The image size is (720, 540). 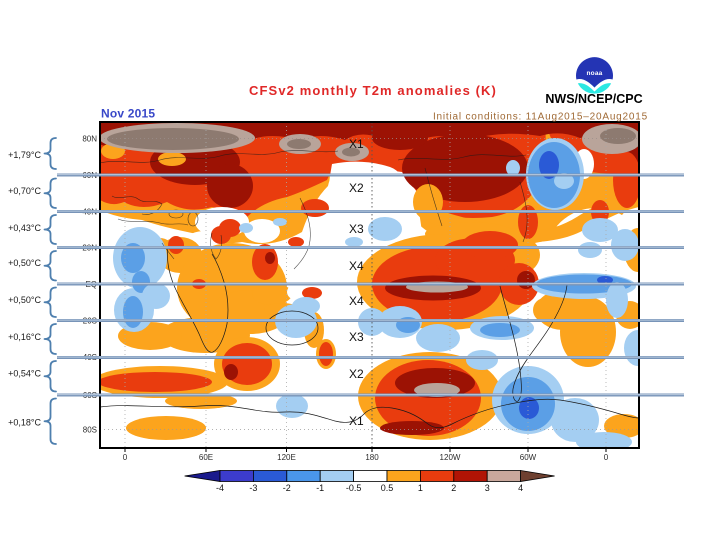 What do you see at coordinates (253, 488) in the screenshot?
I see `svg-text: -3` at bounding box center [253, 488].